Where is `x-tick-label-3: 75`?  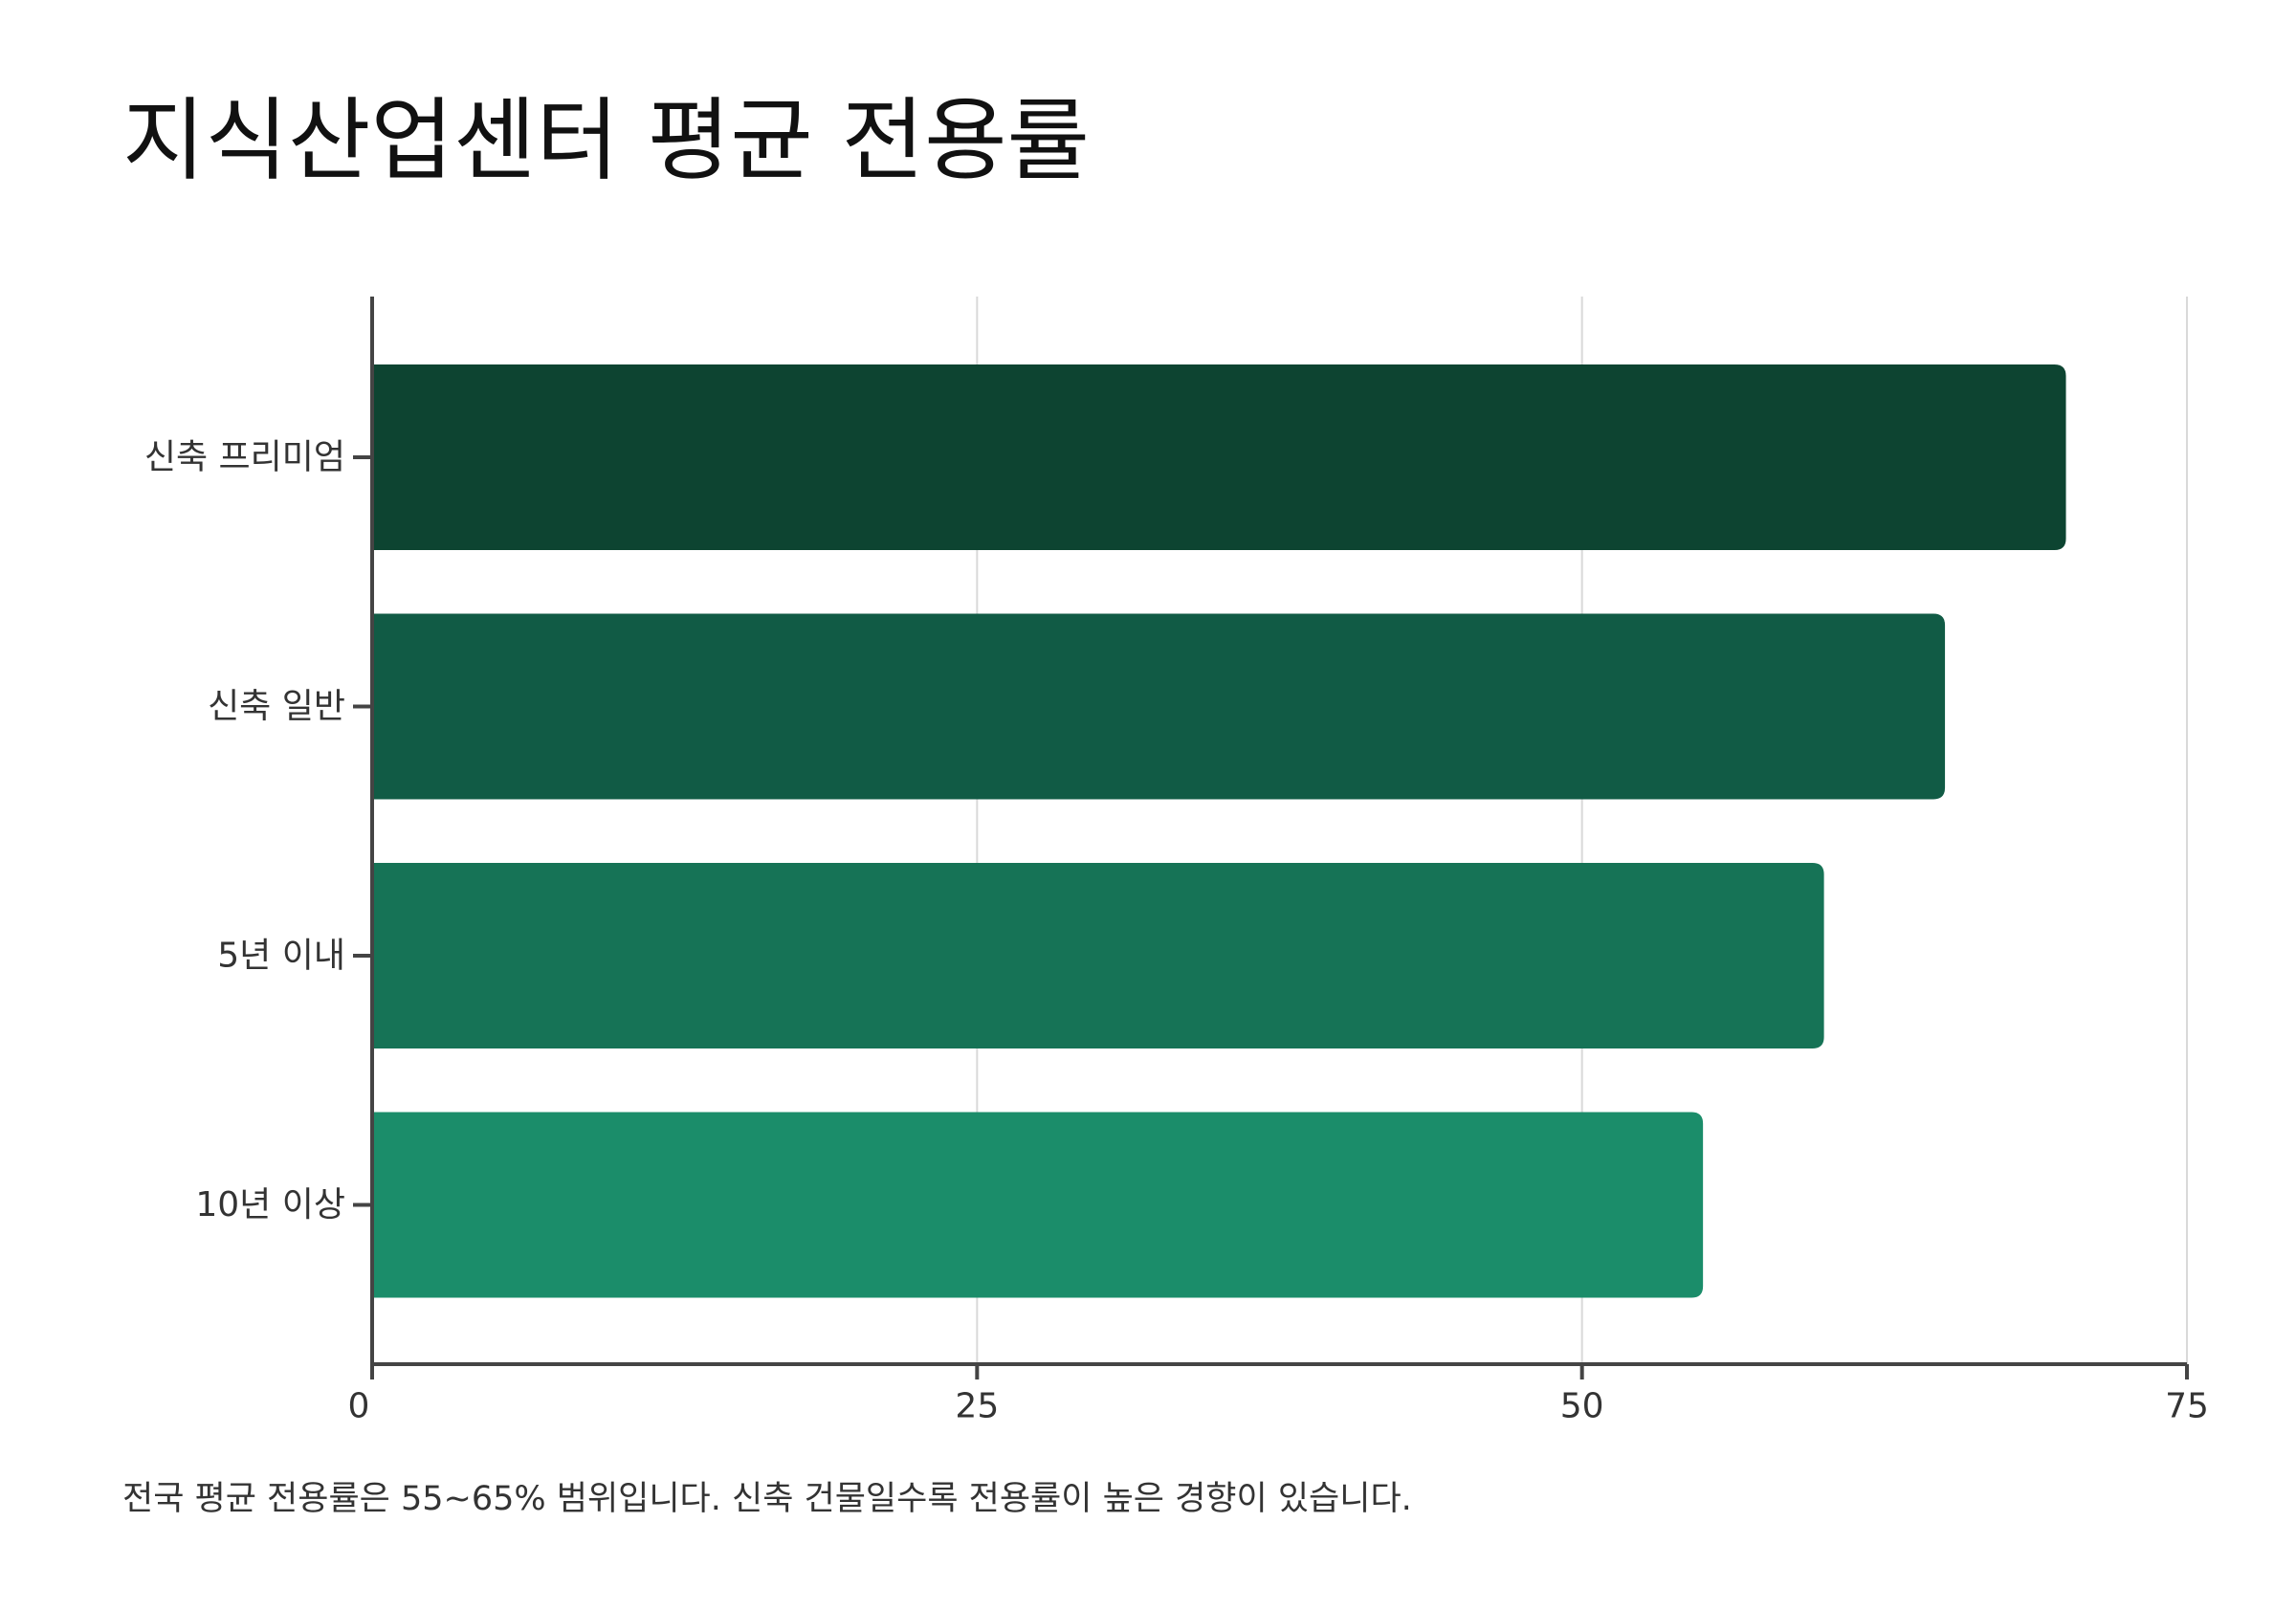 x-tick-label-3: 75 is located at coordinates (2187, 1406).